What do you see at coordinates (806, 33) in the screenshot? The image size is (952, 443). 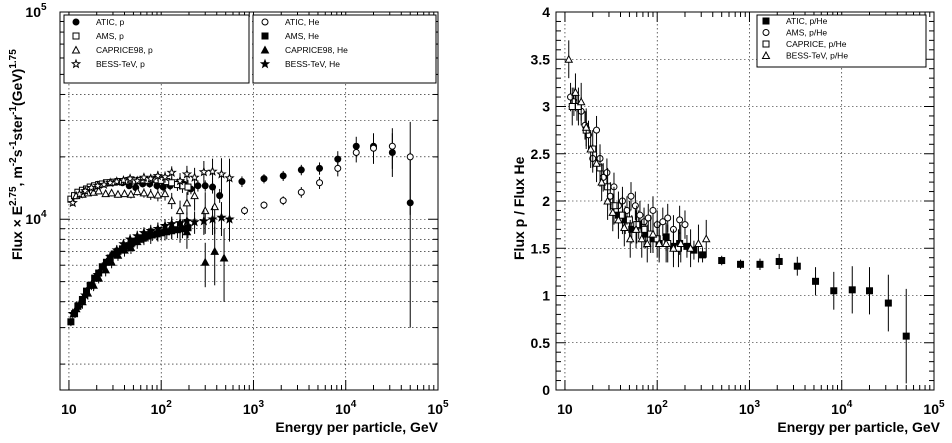 I see `legend-label: AMS, p/He` at bounding box center [806, 33].